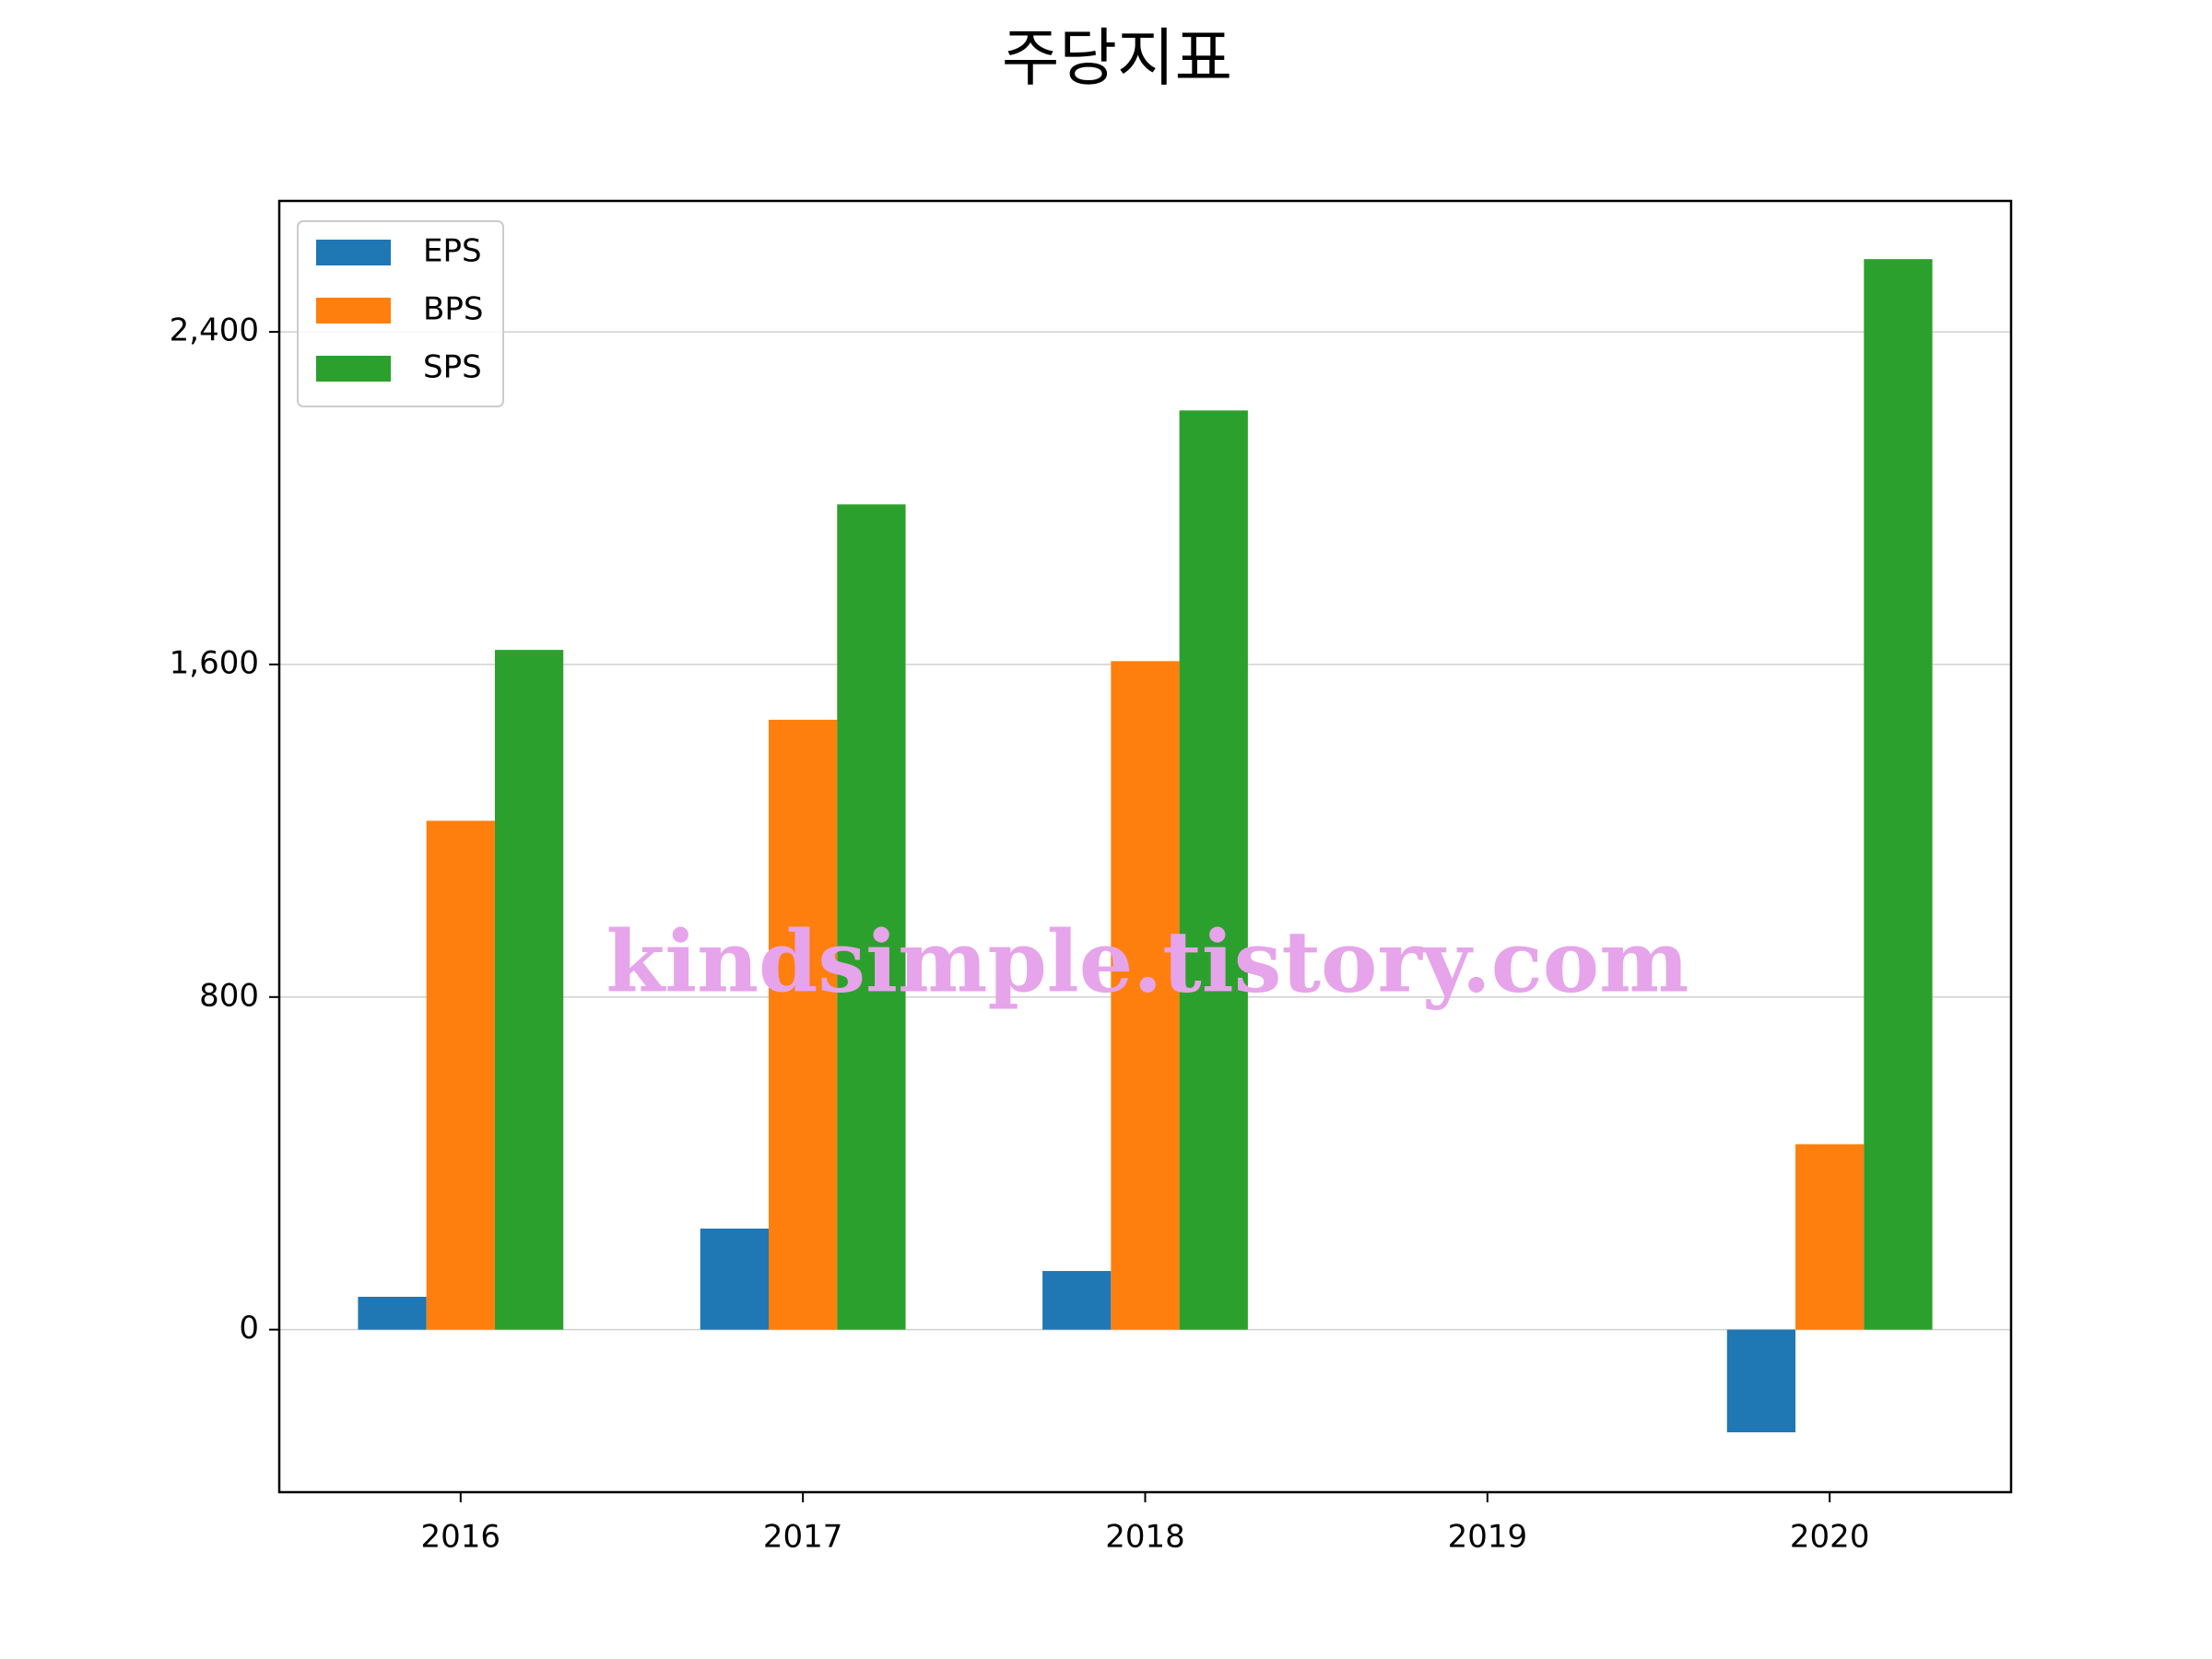 The image size is (2212, 1659). Describe the element at coordinates (461, 1537) in the screenshot. I see `x-tick-label: 2016` at that location.